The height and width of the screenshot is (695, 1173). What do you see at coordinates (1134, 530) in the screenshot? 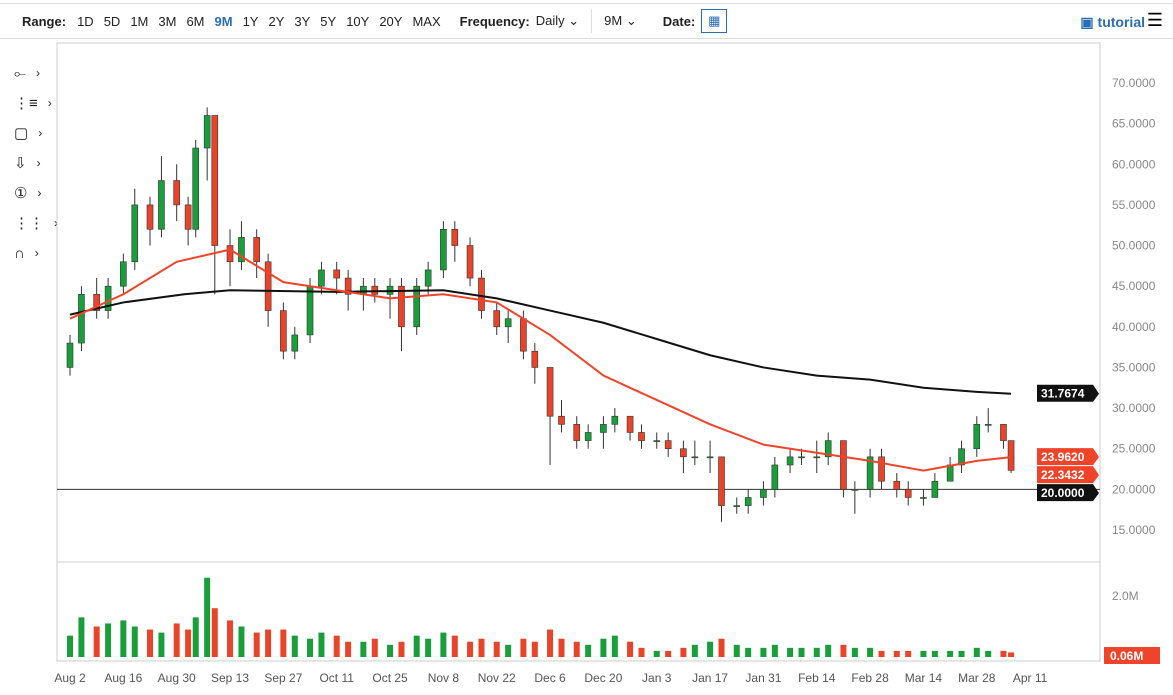
I see `y-tick-label: 15.0000` at bounding box center [1134, 530].